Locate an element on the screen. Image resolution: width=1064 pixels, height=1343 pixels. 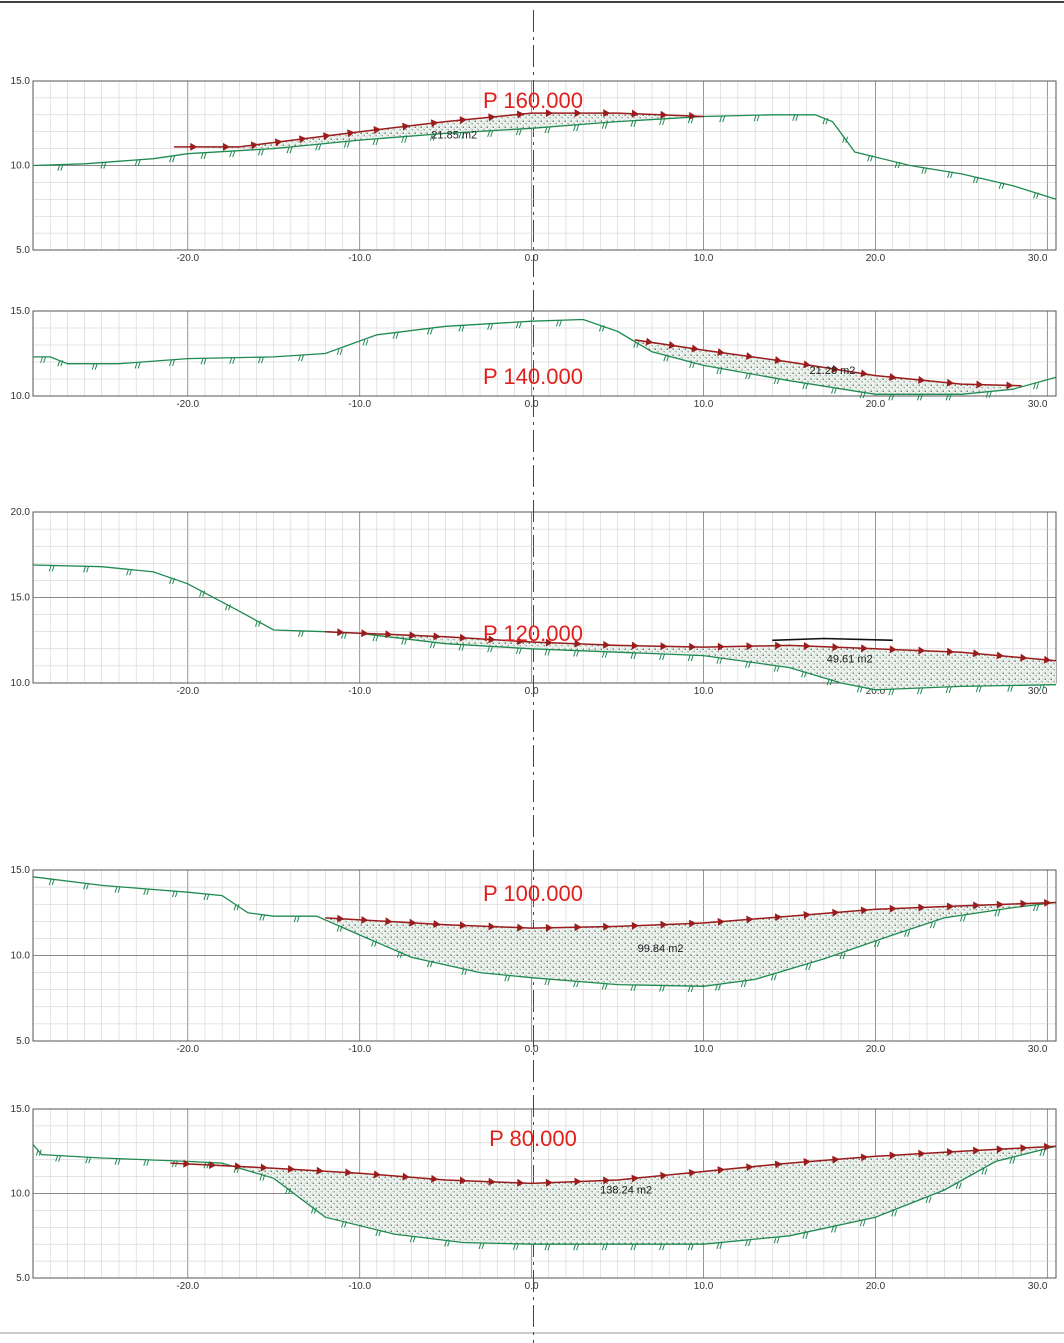
project-line is located at coordinates (439, 130).